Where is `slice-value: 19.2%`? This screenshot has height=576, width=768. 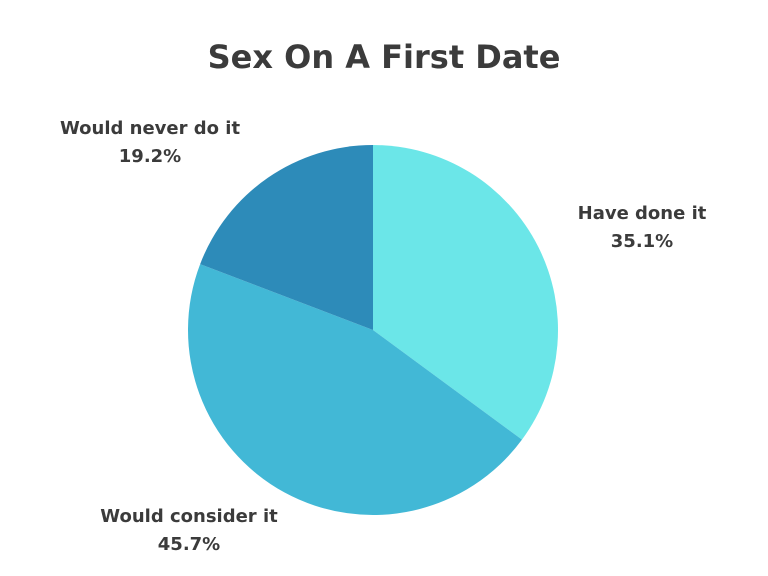
slice-value: 19.2% is located at coordinates (150, 156).